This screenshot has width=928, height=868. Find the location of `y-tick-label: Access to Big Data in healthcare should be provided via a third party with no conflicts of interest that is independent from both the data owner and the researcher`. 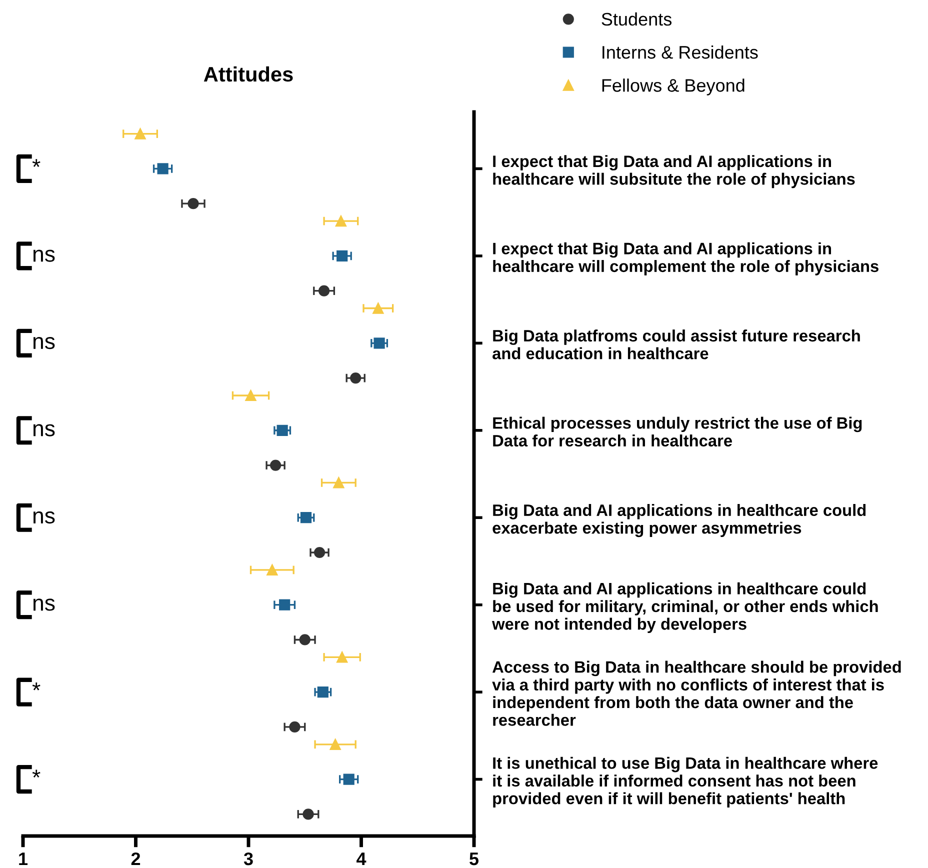

y-tick-label: Access to Big Data in healthcare should be provided via a third party with no conflicts of interest that is independent from both the data owner and the researcher is located at coordinates (696, 693).